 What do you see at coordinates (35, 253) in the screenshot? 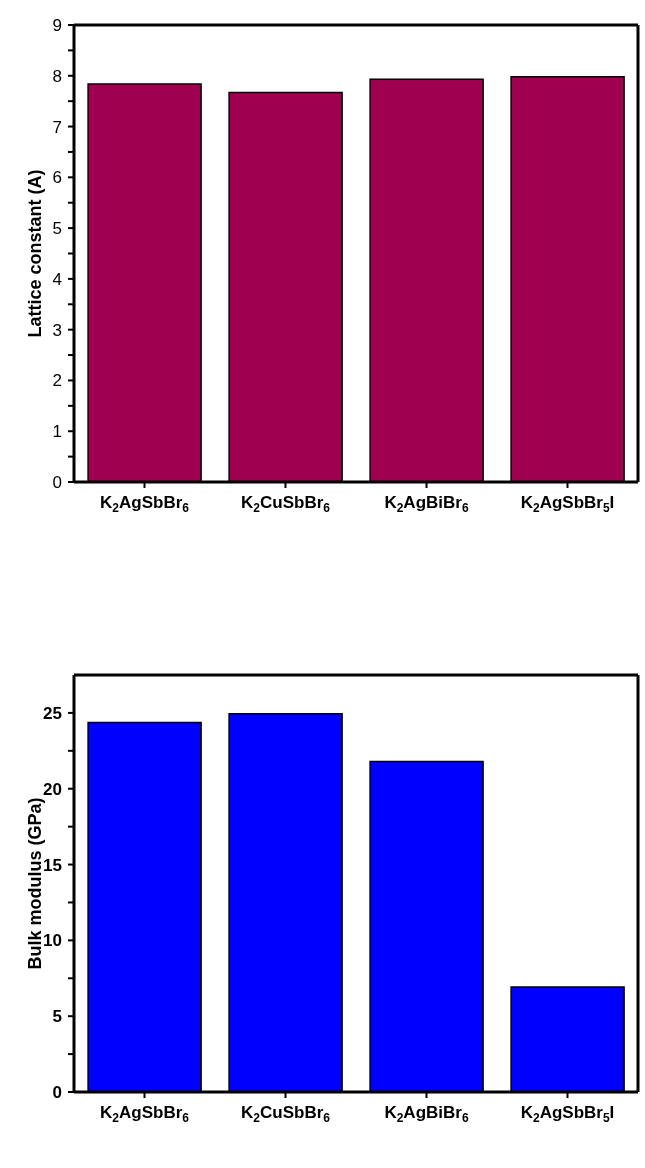
I see `y-axis-title: Lattice constant (A)` at bounding box center [35, 253].